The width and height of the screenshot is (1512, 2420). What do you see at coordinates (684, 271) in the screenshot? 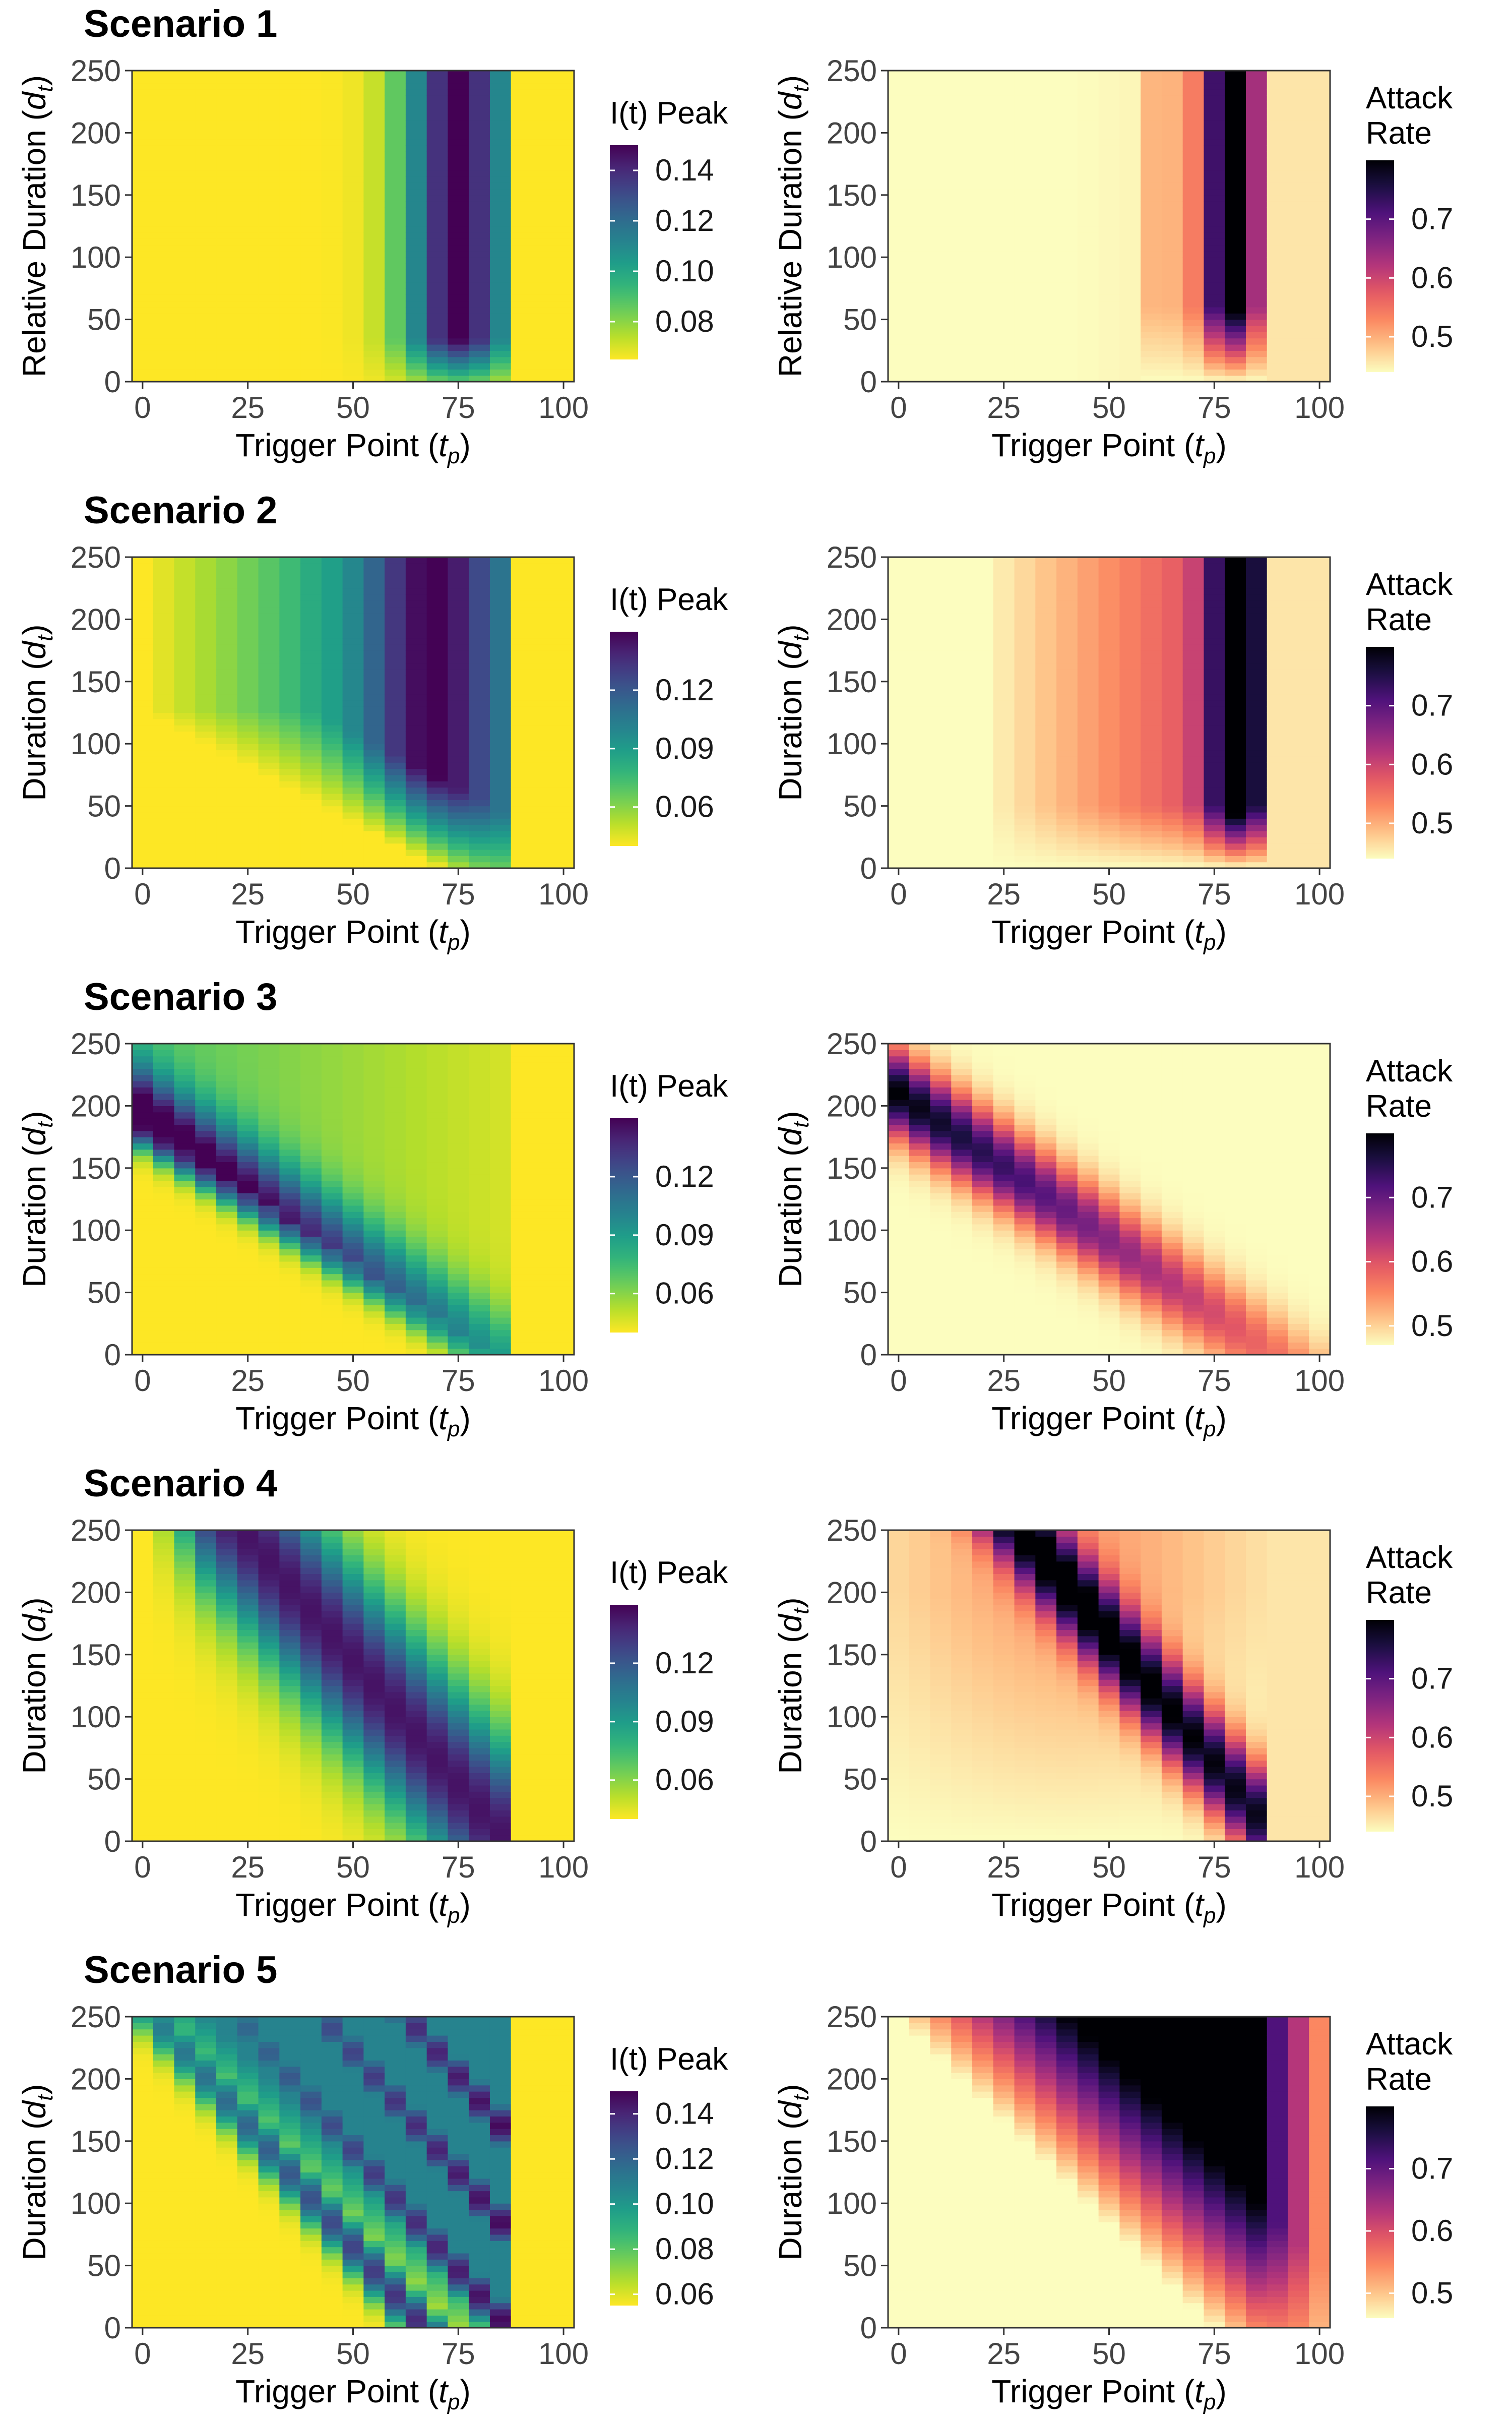
I see `colorbar-tick-label: 0.10` at bounding box center [684, 271].